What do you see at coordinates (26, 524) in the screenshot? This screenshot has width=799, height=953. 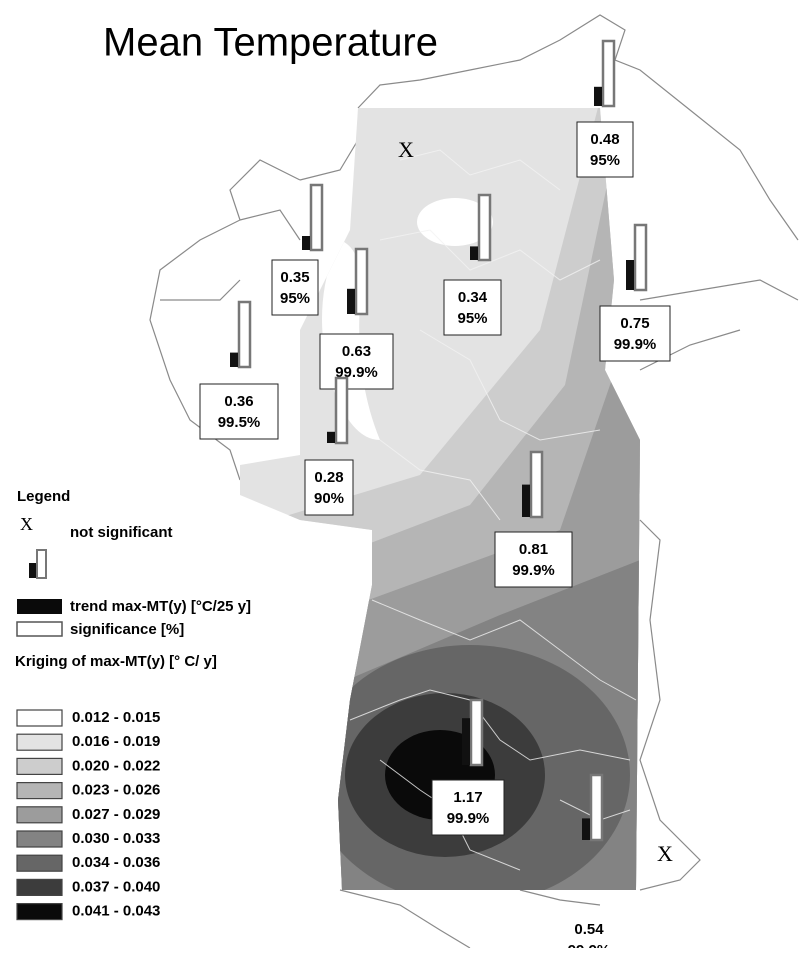 I see `legend-symbol: X` at bounding box center [26, 524].